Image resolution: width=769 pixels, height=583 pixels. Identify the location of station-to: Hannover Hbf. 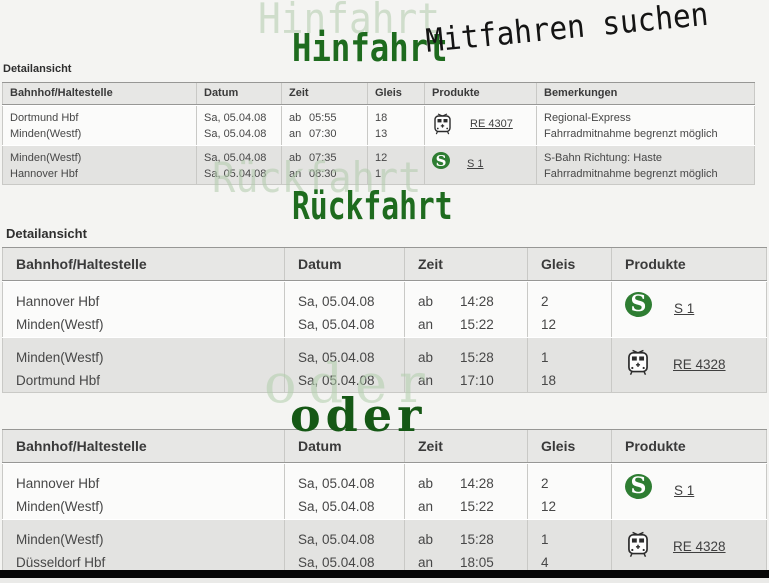
(44, 174).